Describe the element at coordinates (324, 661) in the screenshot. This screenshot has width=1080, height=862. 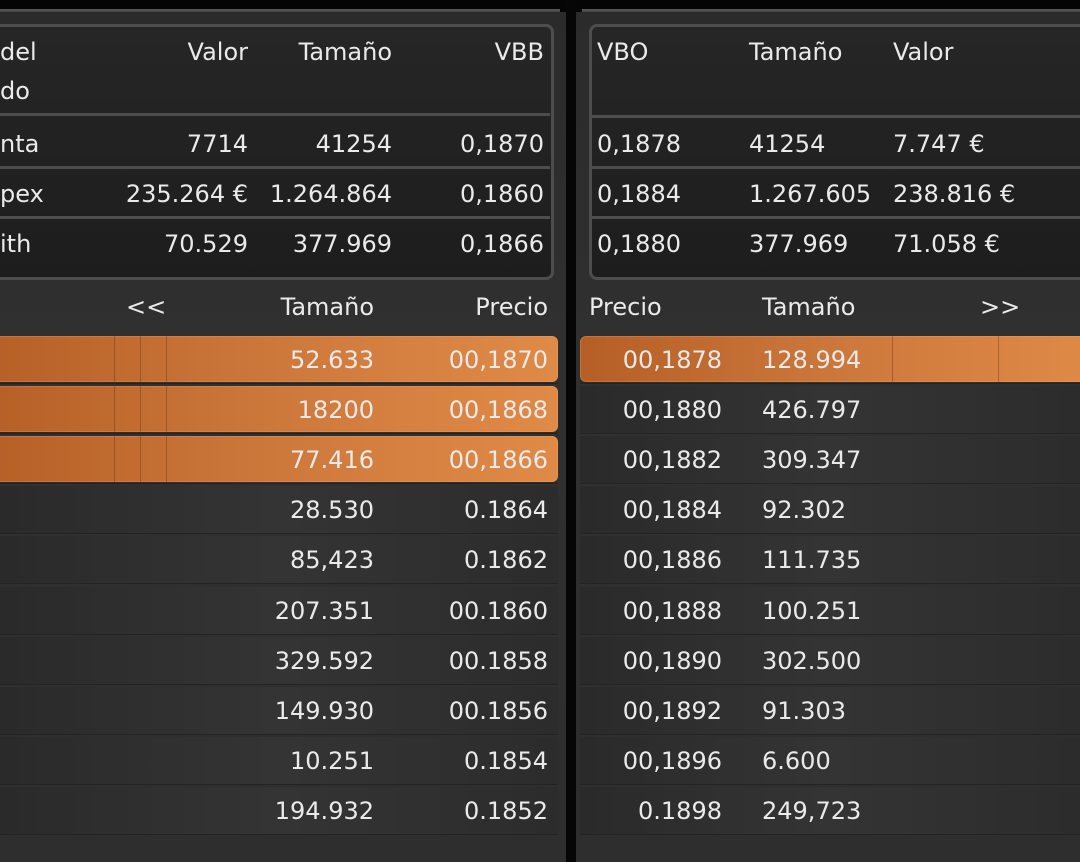
I see `bid-size: 329.592` at that location.